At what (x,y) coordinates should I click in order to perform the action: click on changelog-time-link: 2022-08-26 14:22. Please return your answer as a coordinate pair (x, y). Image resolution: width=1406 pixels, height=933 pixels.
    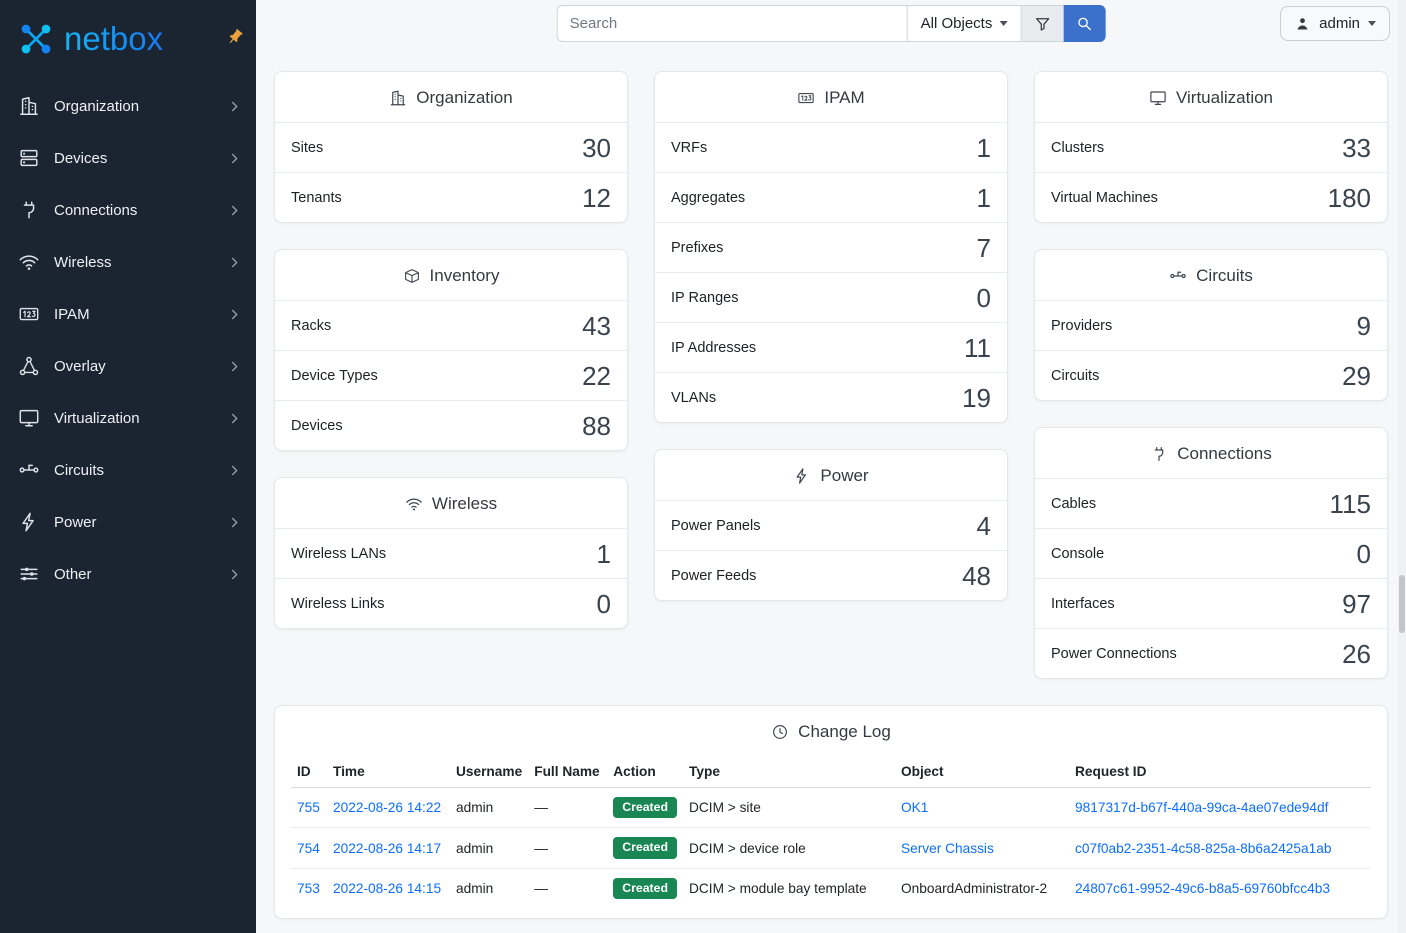
    Looking at the image, I should click on (387, 808).